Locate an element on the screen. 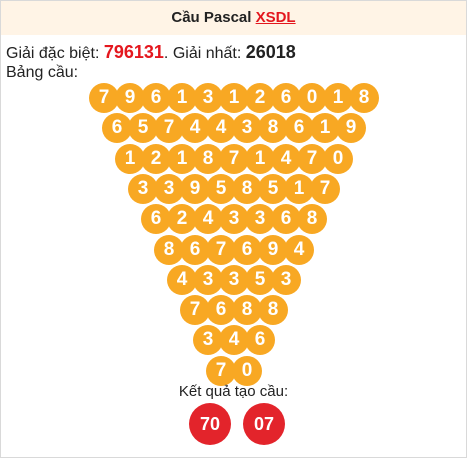 The height and width of the screenshot is (458, 467). result-ball-2: 07 is located at coordinates (264, 424).